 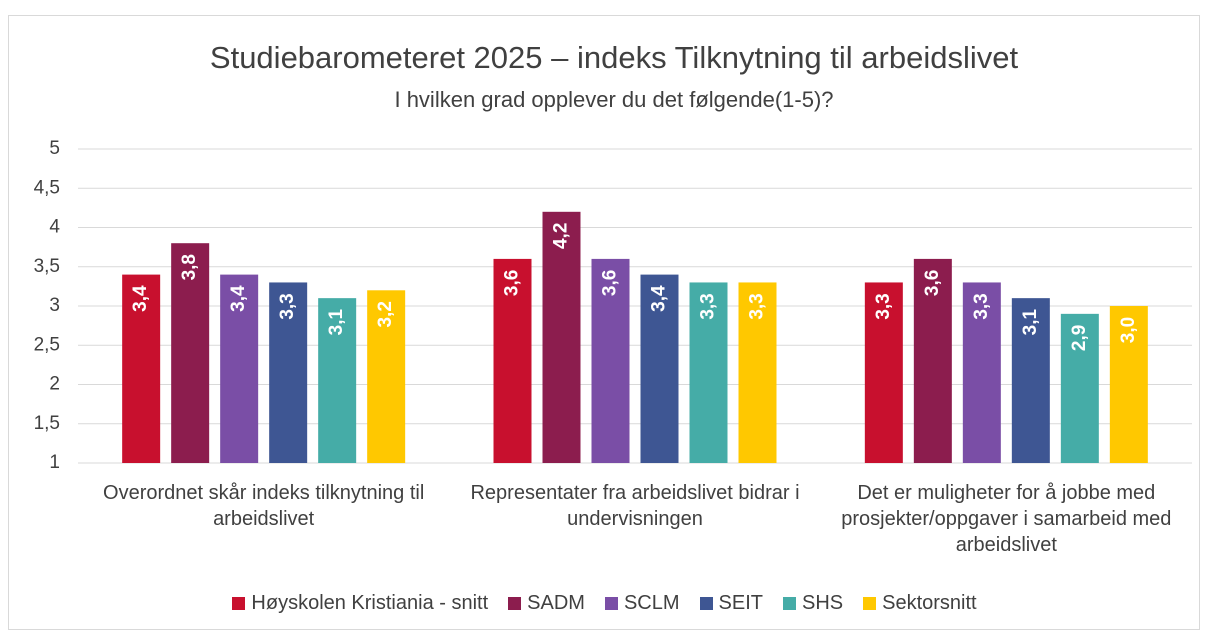 What do you see at coordinates (561, 236) in the screenshot?
I see `data-label: 4,2` at bounding box center [561, 236].